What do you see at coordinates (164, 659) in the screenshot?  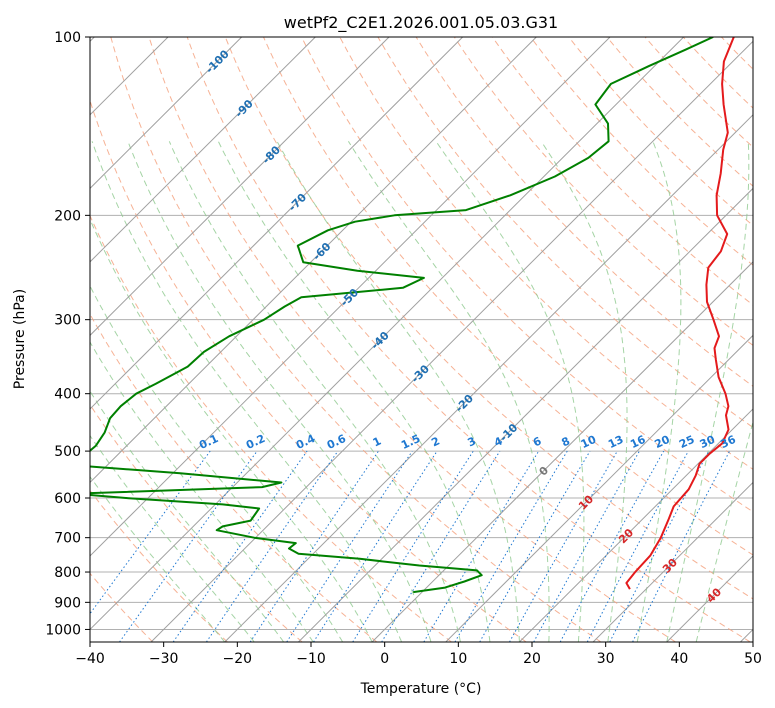 I see `x-tick-label: −30` at bounding box center [164, 659].